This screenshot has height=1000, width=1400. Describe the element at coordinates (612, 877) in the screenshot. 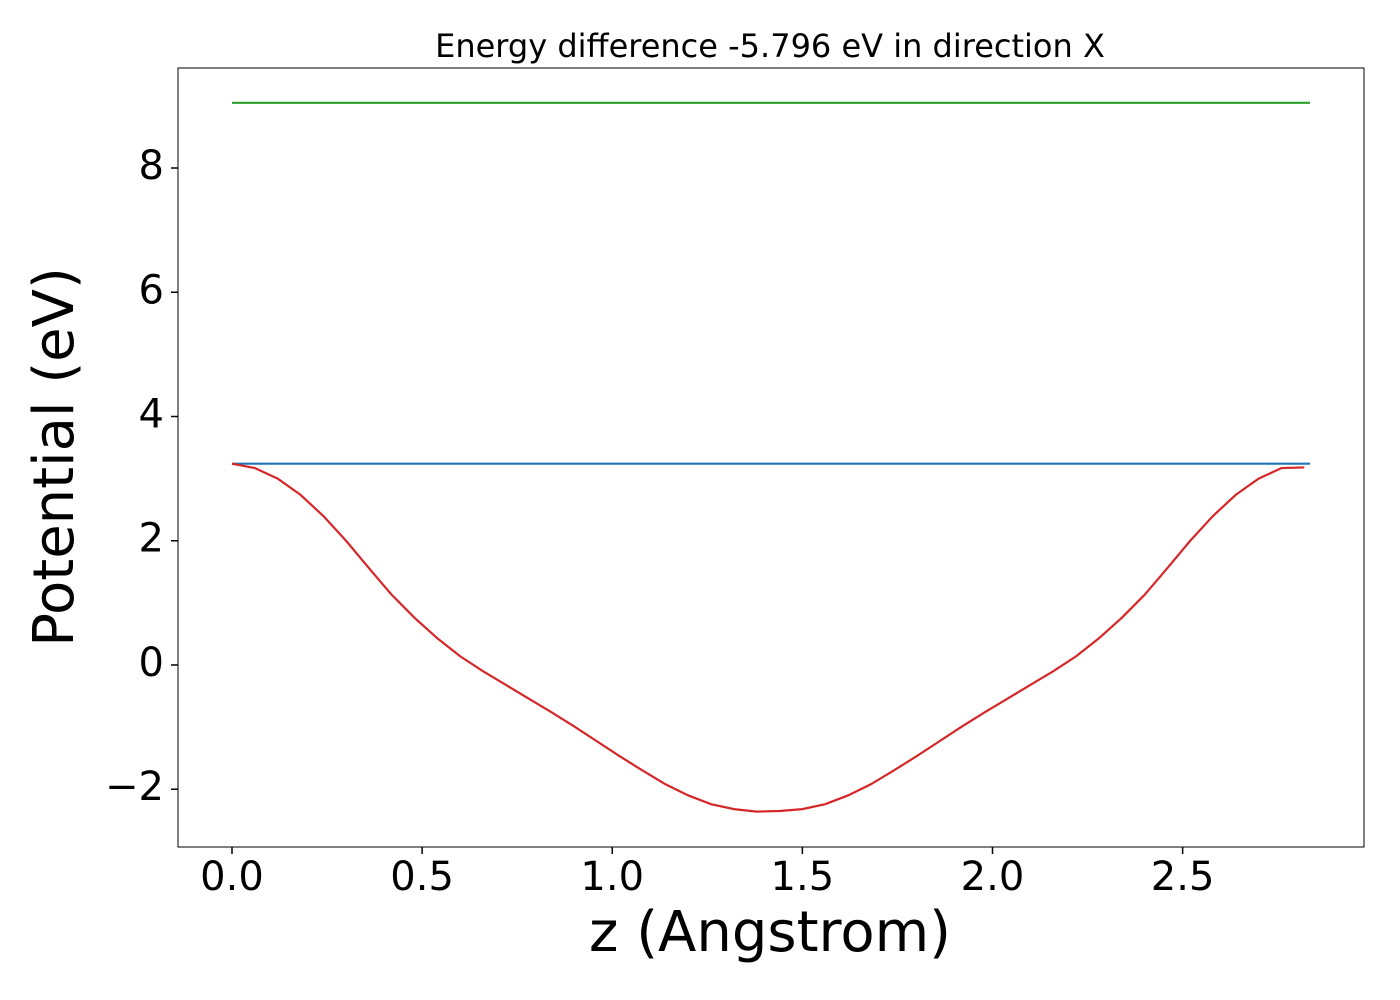

I see `x-tick-label: 1.0` at that location.